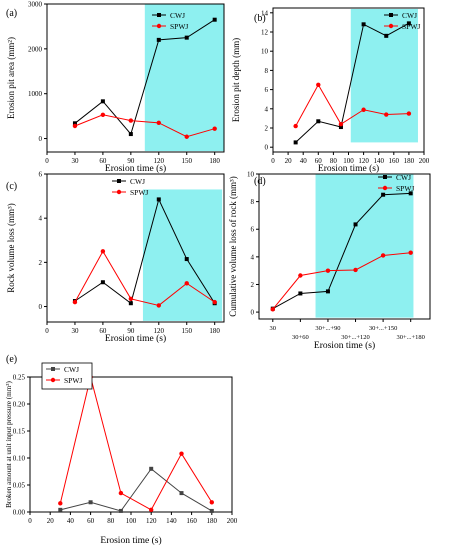 This screenshot has height=555, width=473. I want to click on y-tick-label: 12, so click(265, 33).